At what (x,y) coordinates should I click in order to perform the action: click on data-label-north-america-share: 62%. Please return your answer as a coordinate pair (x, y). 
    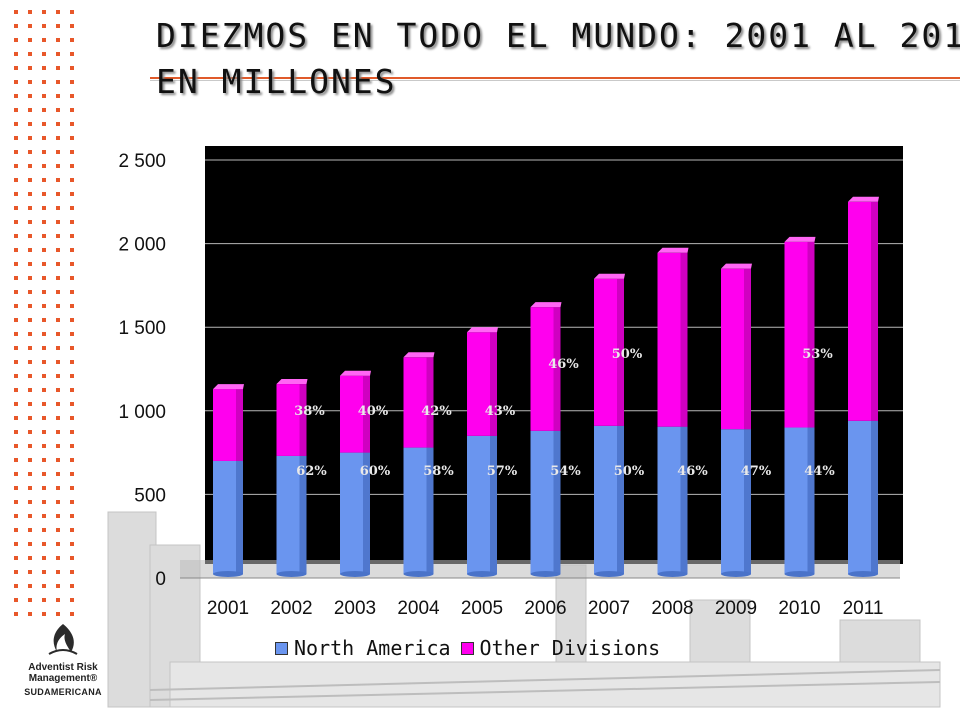
    Looking at the image, I should click on (311, 471).